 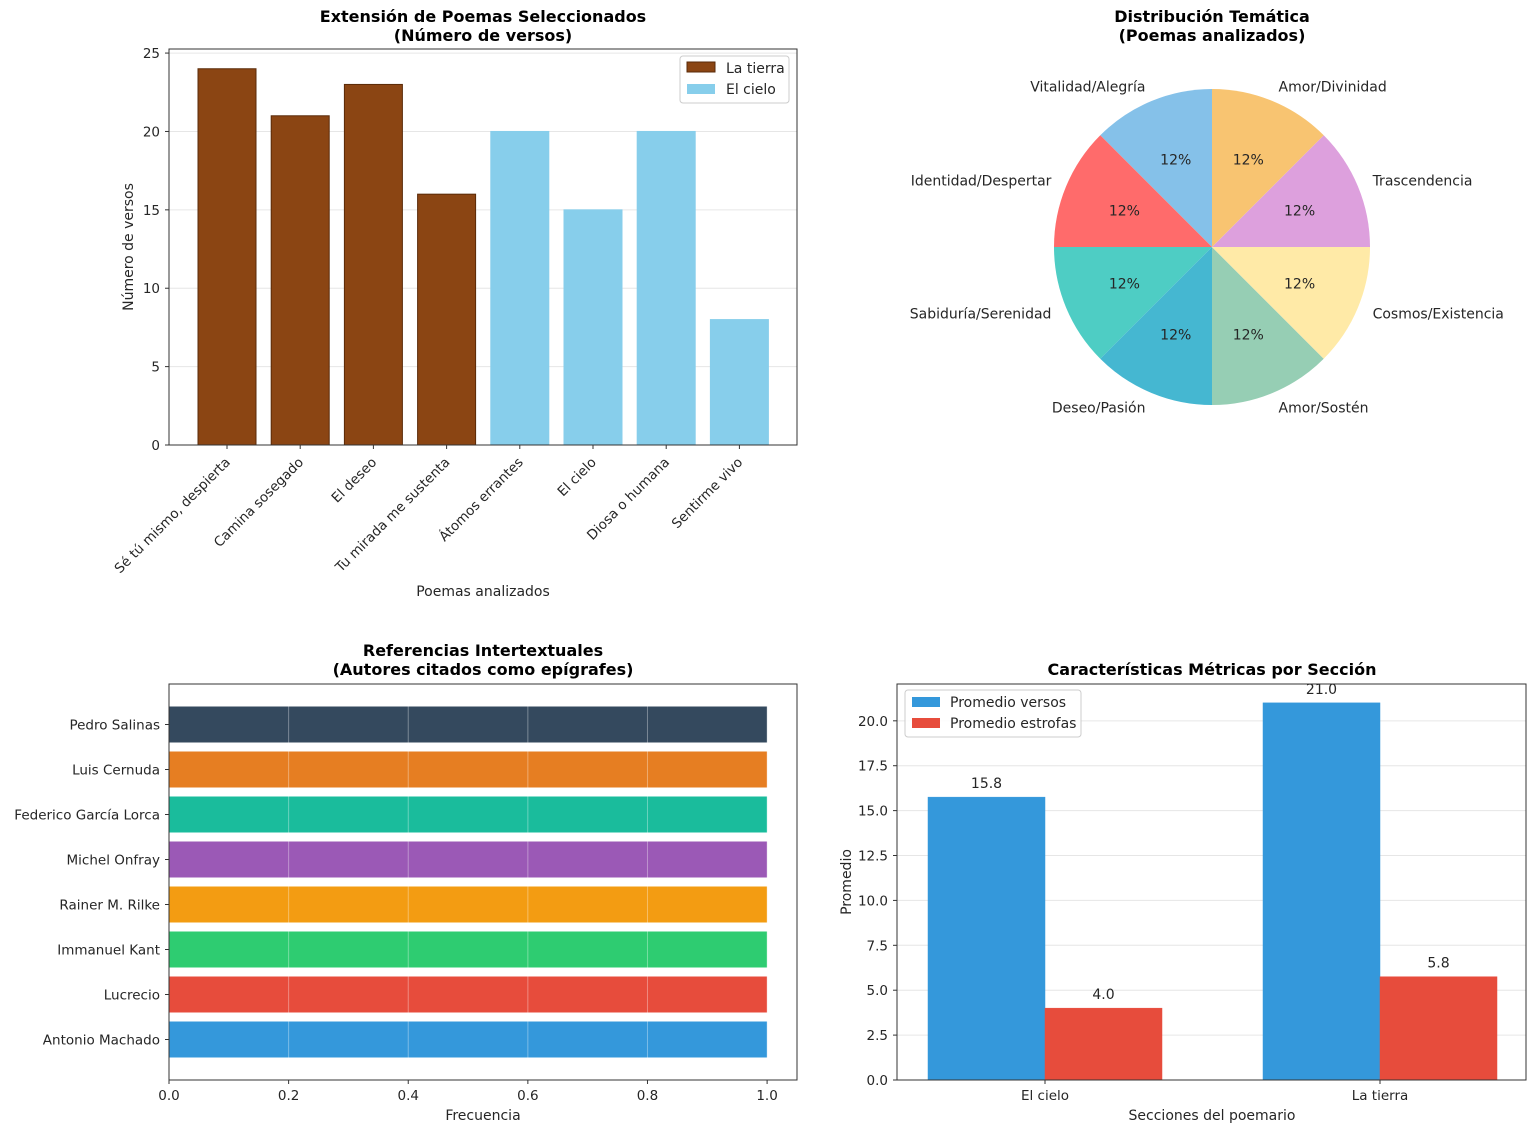 What do you see at coordinates (1156, 326) in the screenshot?
I see `slice-deseo-pasion` at bounding box center [1156, 326].